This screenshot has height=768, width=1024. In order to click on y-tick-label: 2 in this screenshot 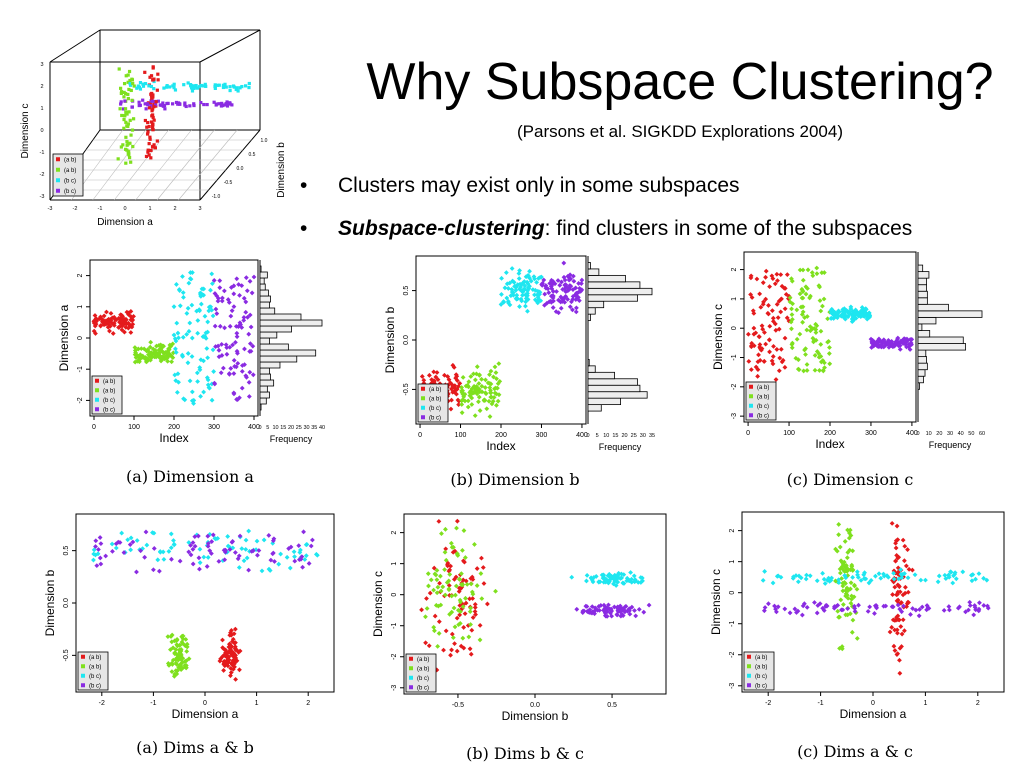, I will do `click(732, 531)`.